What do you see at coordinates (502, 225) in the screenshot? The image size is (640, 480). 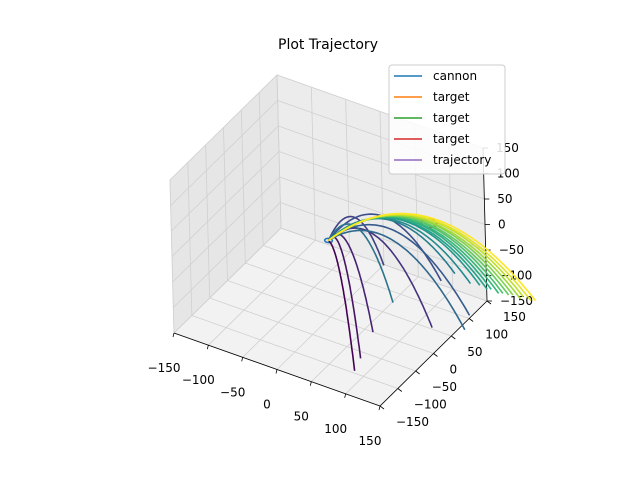 I see `z-tick-label: 0` at bounding box center [502, 225].